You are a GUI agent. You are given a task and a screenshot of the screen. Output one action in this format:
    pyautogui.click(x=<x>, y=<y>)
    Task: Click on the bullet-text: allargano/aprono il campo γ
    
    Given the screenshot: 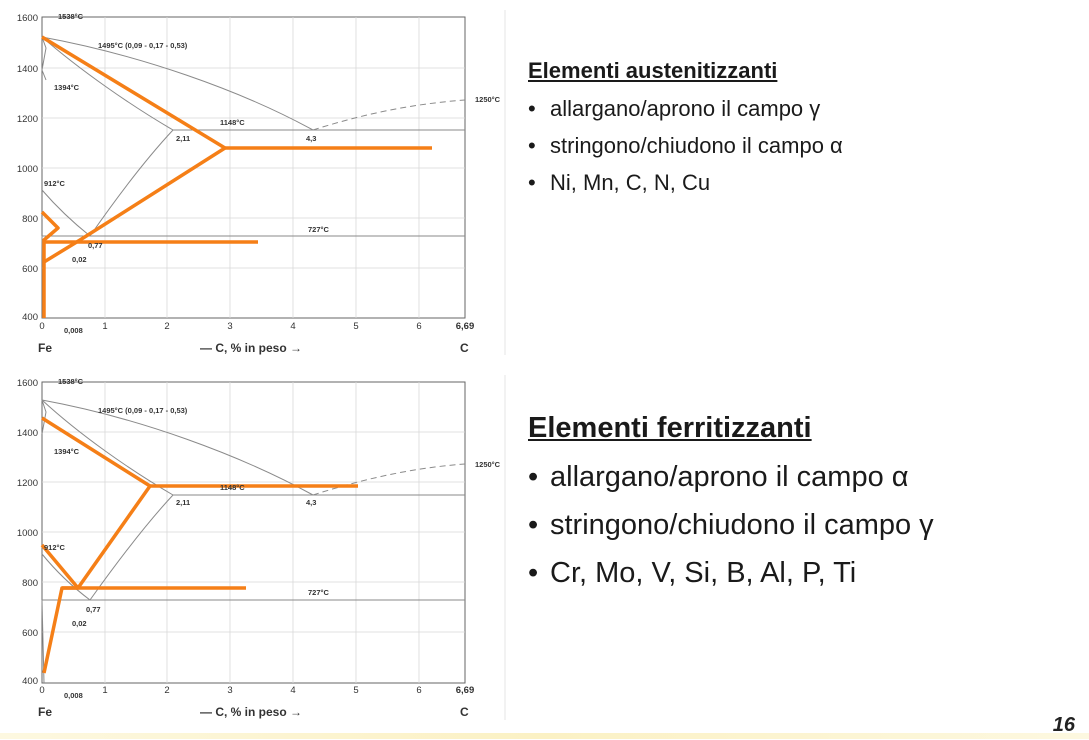 What is the action you would take?
    pyautogui.click(x=685, y=108)
    